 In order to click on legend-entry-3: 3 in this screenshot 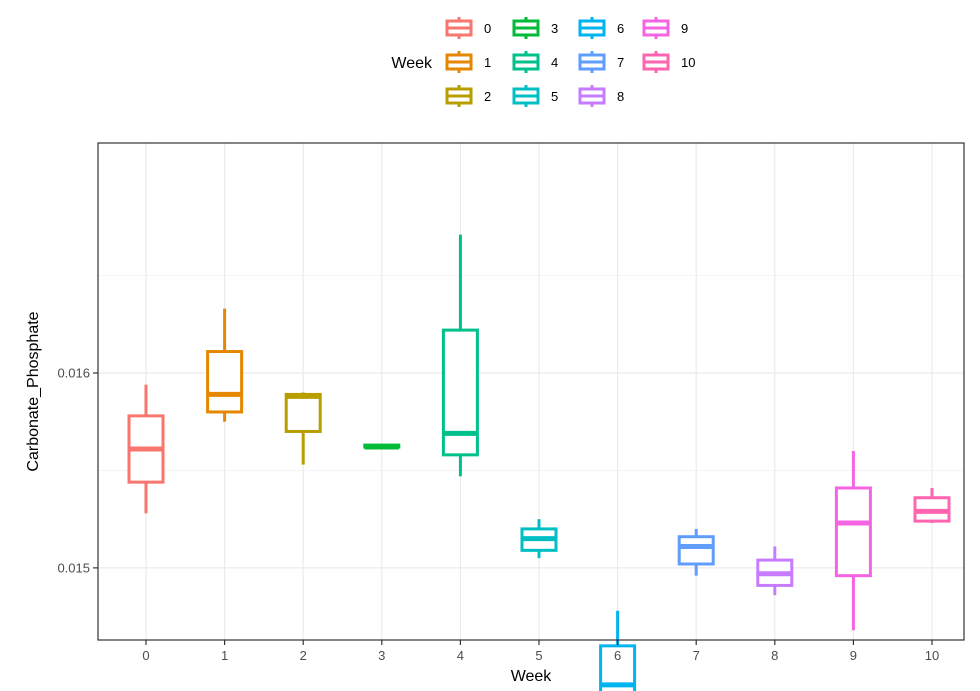, I will do `click(535, 28)`.